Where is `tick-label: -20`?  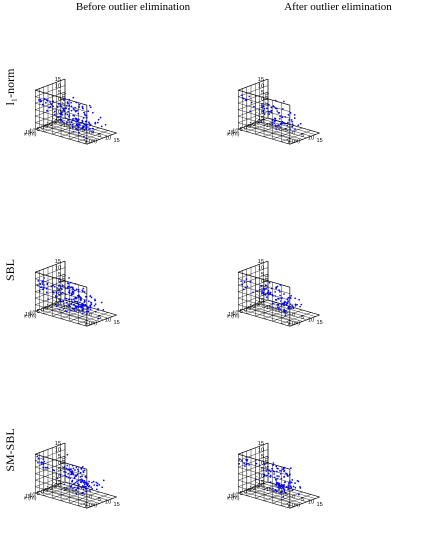
tick-label: -20 is located at coordinates (260, 304).